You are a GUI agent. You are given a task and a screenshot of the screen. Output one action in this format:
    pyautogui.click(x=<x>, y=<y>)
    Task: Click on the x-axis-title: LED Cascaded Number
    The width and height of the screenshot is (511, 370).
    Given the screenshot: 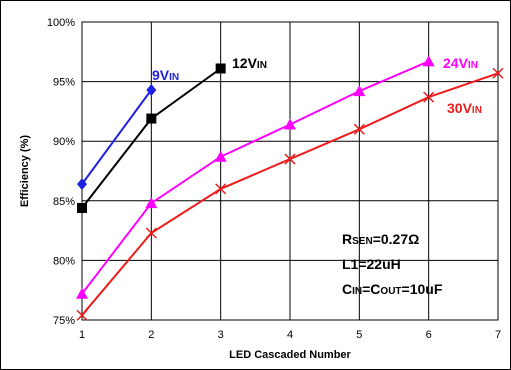 What is the action you would take?
    pyautogui.click(x=290, y=355)
    